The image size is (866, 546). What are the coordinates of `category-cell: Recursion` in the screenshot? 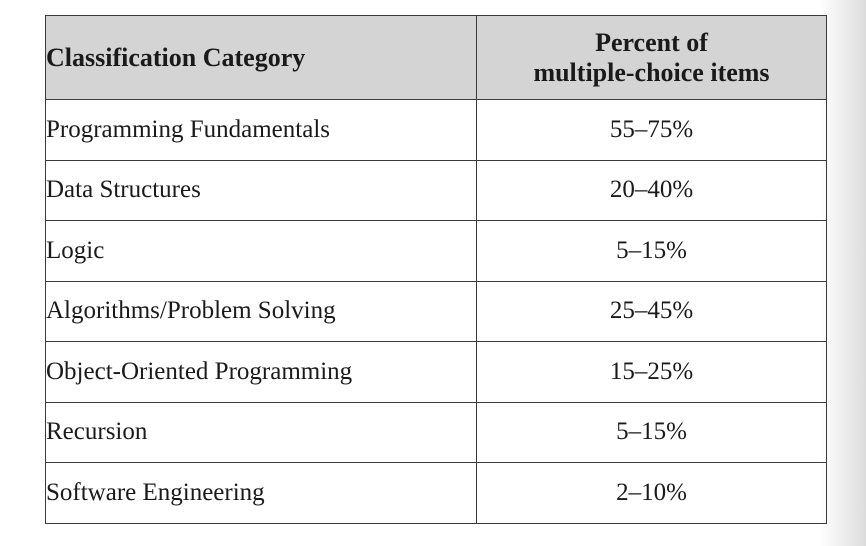 It's located at (261, 432).